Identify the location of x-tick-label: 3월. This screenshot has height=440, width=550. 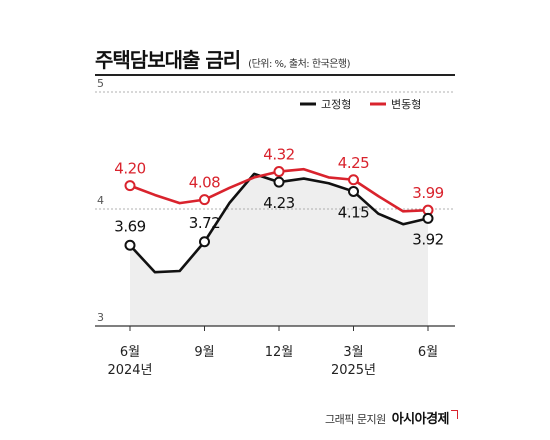
(353, 352).